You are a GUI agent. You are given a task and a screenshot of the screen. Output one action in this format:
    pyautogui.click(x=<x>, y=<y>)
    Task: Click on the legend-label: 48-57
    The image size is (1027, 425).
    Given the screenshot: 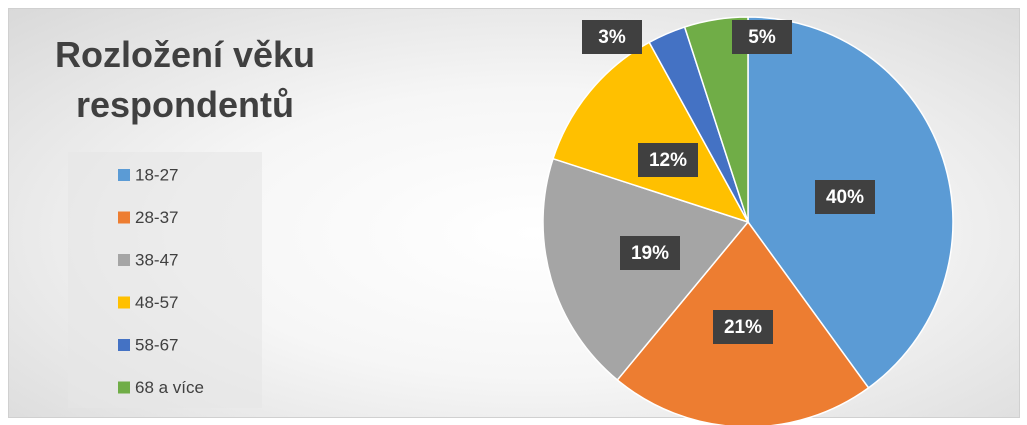 What is the action you would take?
    pyautogui.click(x=156, y=302)
    